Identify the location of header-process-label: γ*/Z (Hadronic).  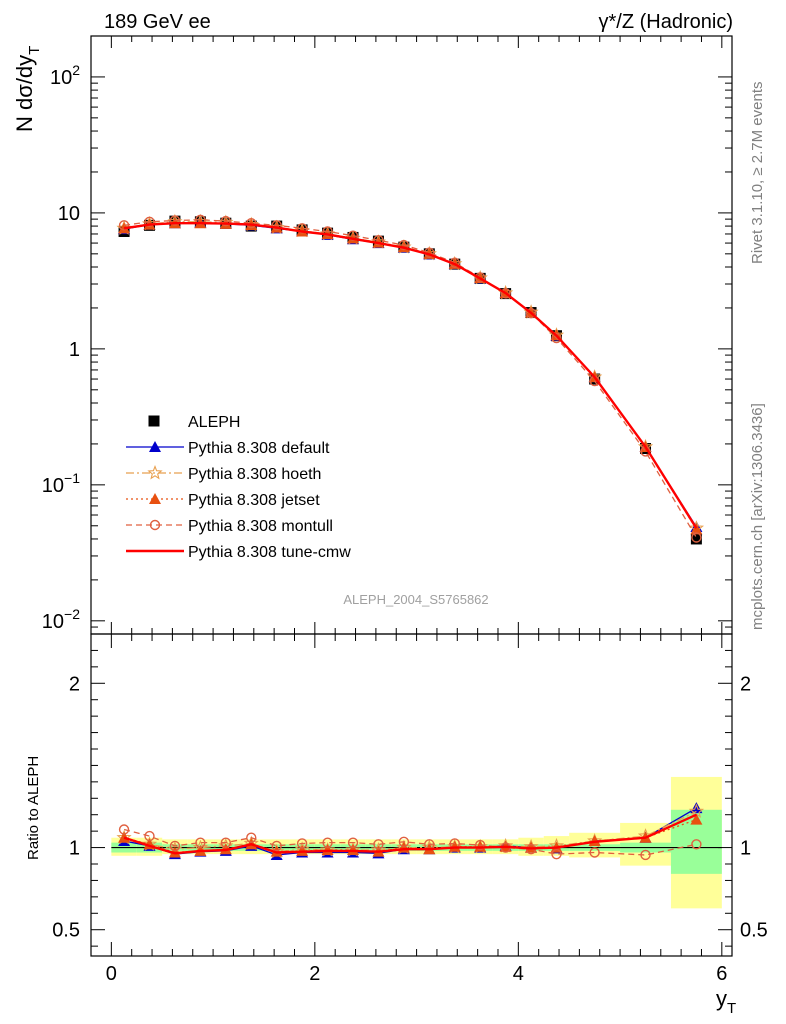
(666, 22).